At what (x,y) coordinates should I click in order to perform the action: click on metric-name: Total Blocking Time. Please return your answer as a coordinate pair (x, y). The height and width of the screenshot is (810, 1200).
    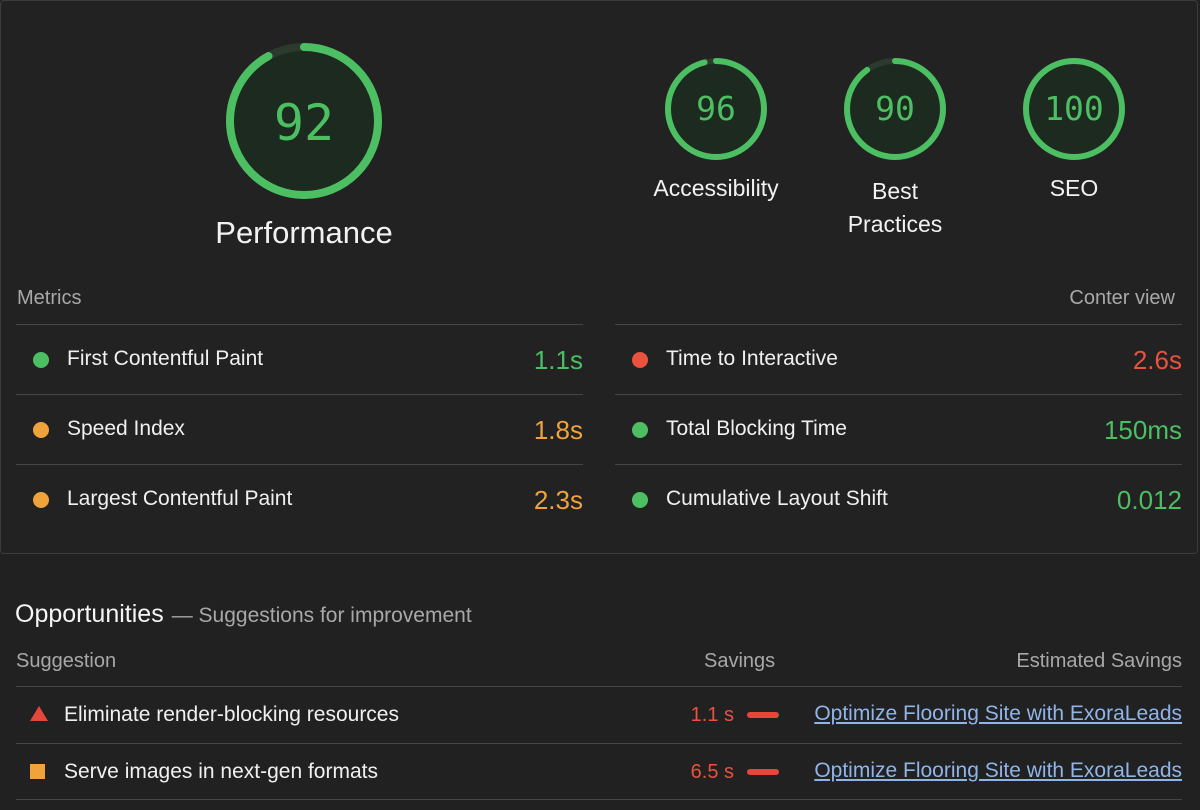
    Looking at the image, I should click on (756, 428).